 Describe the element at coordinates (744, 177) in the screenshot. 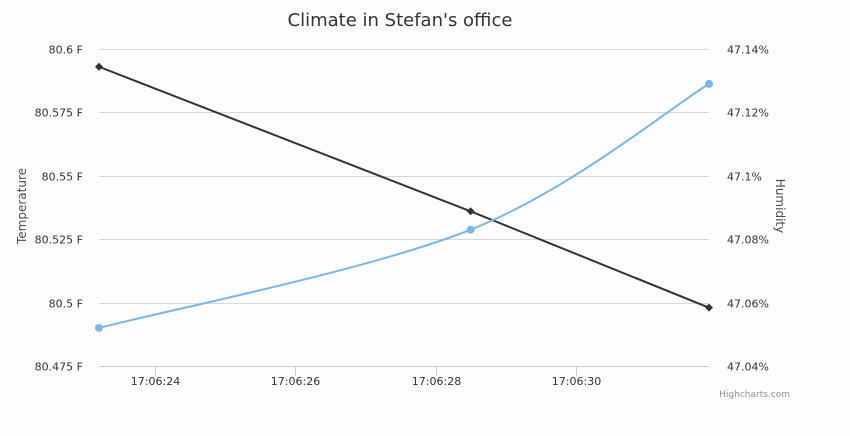

I see `y-right-tick-label: 47.1%` at that location.